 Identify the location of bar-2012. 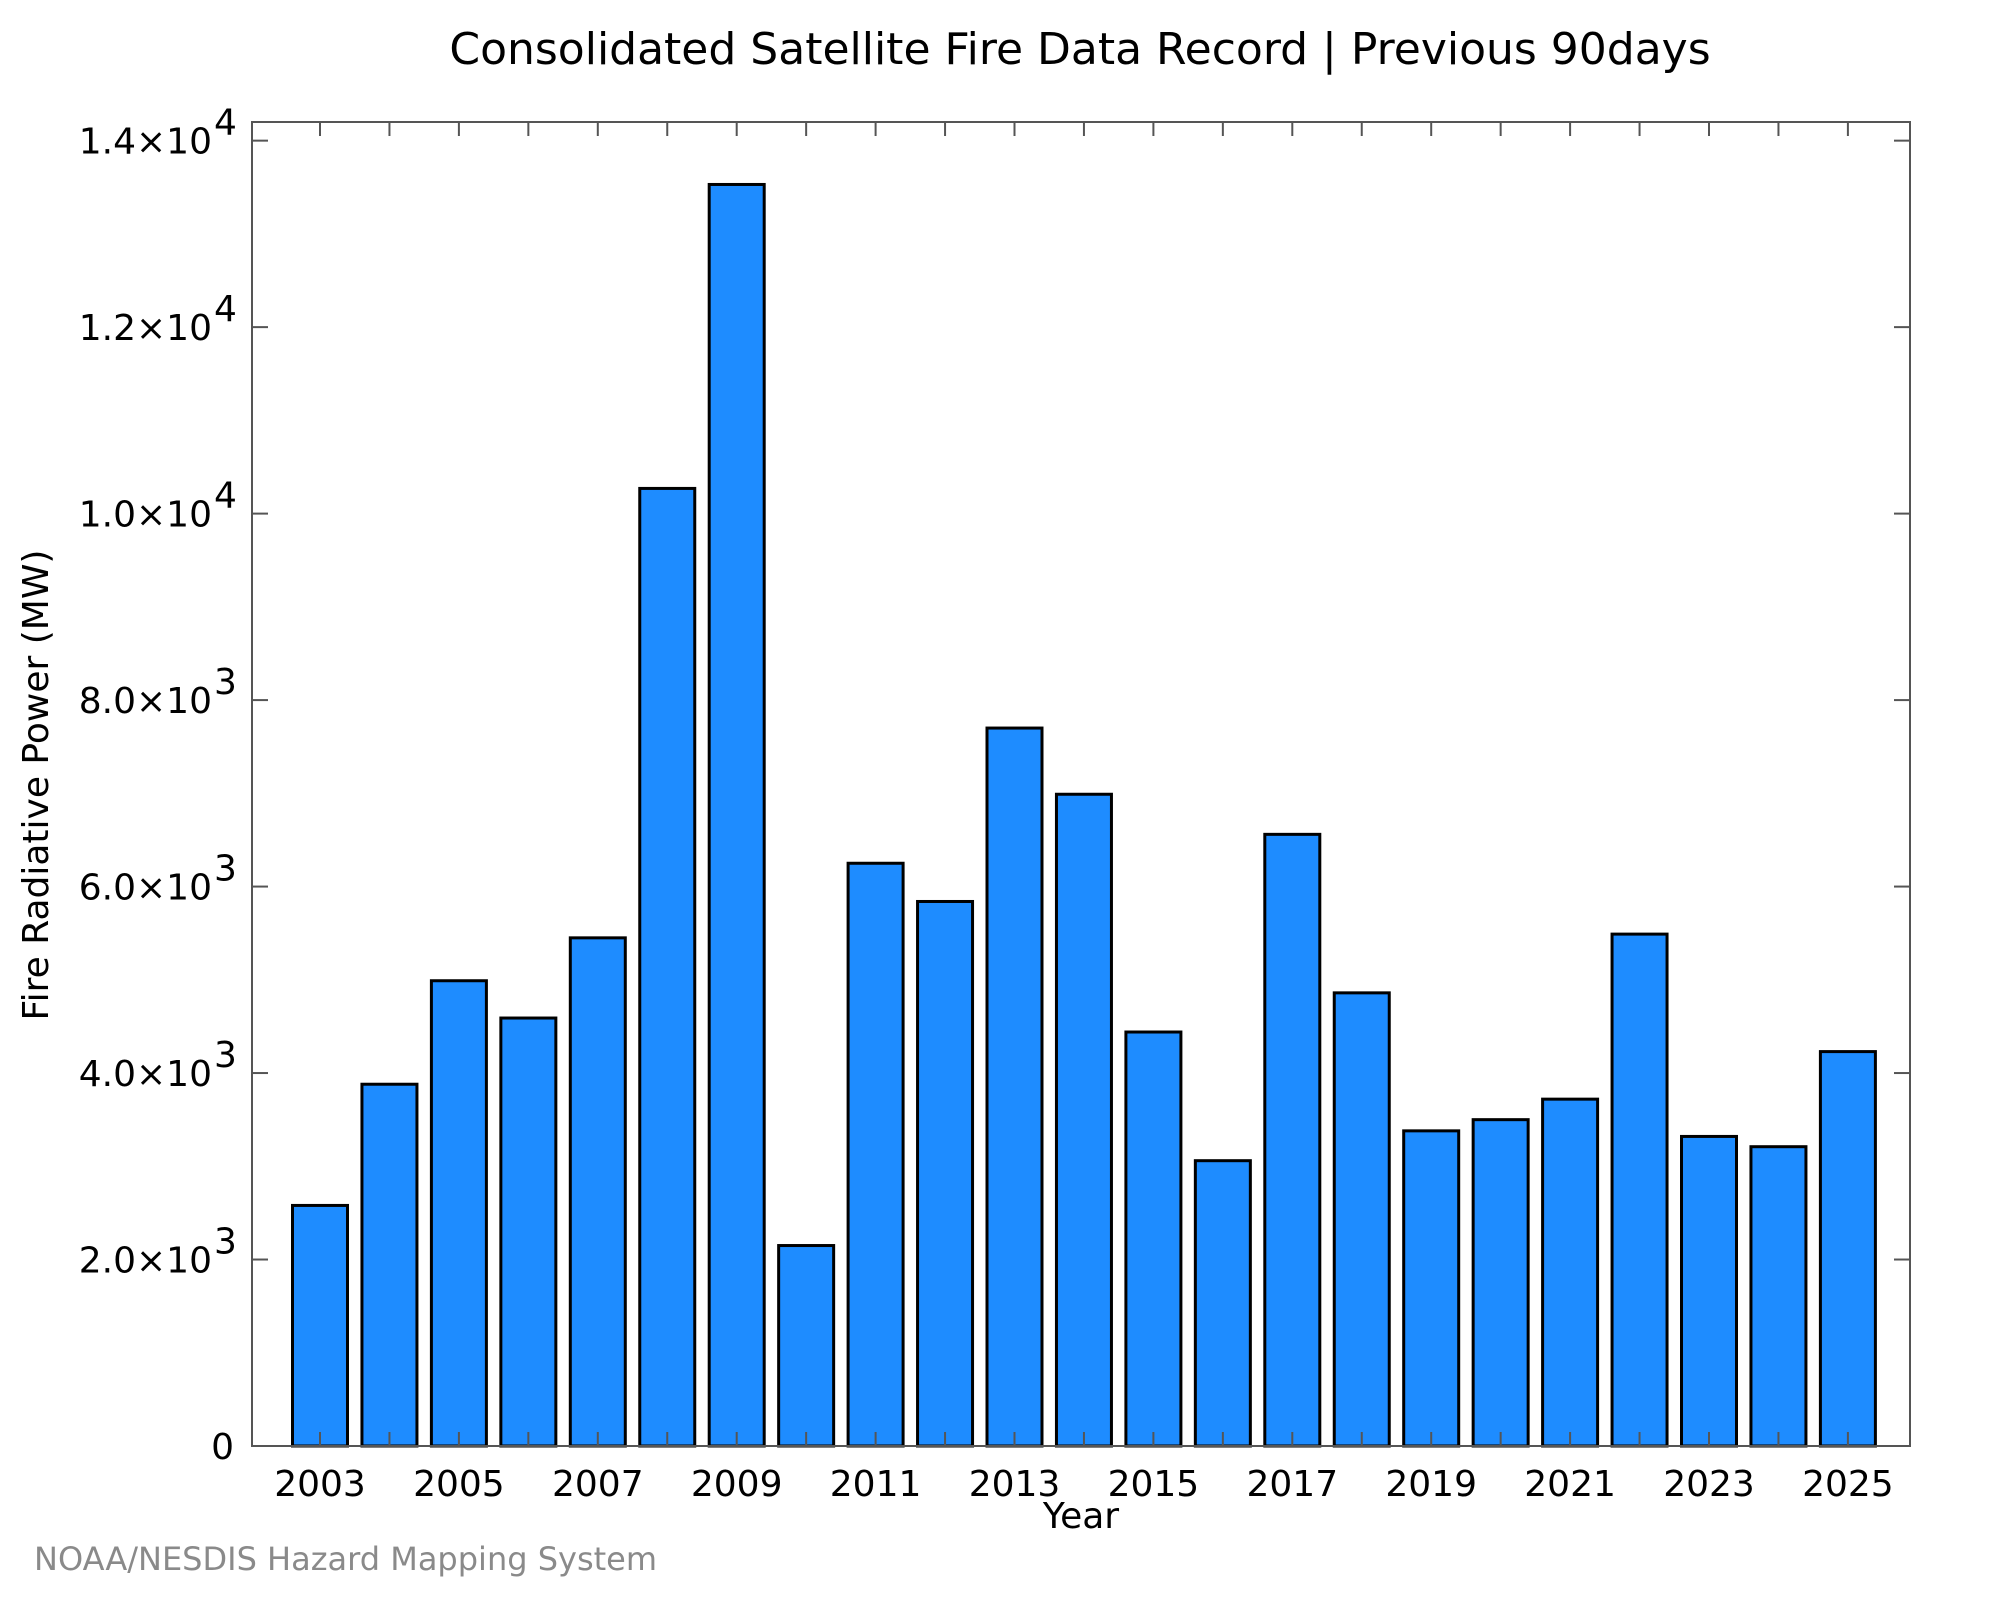
(945, 1173).